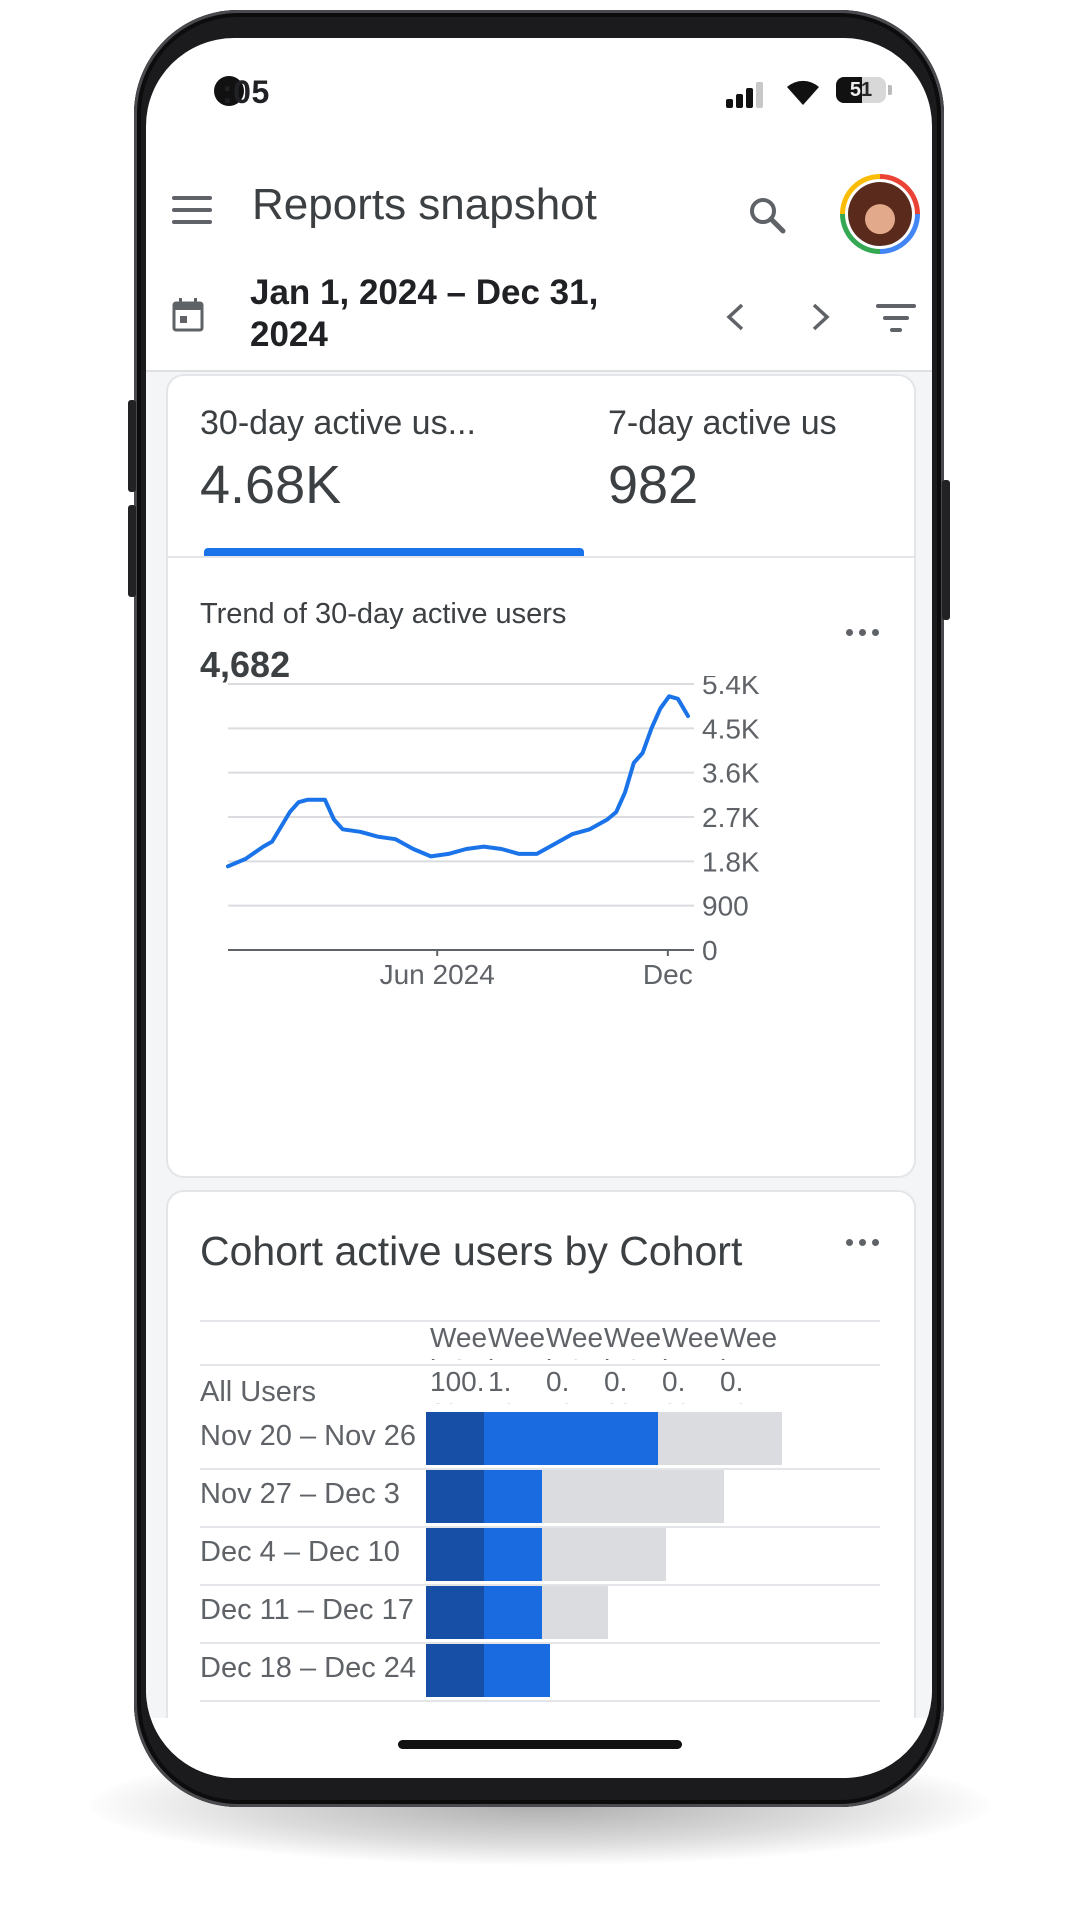  What do you see at coordinates (541, 557) in the screenshot?
I see `tab-divider` at bounding box center [541, 557].